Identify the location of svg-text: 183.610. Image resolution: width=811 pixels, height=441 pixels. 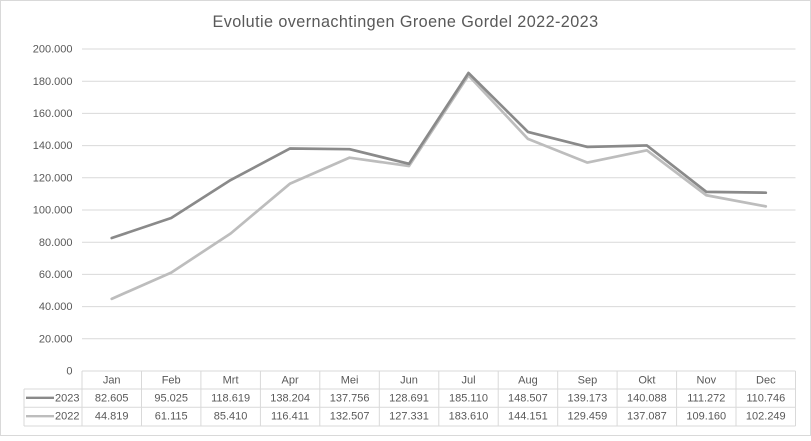
(469, 417).